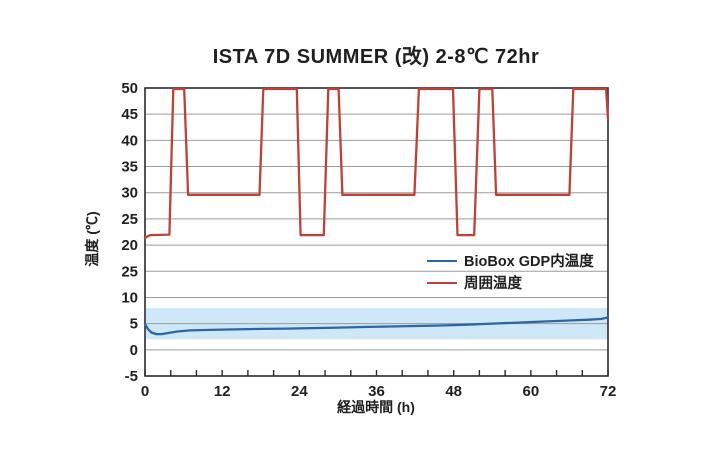  What do you see at coordinates (529, 261) in the screenshot?
I see `legend-label-0: BioBox GDP内温度` at bounding box center [529, 261].